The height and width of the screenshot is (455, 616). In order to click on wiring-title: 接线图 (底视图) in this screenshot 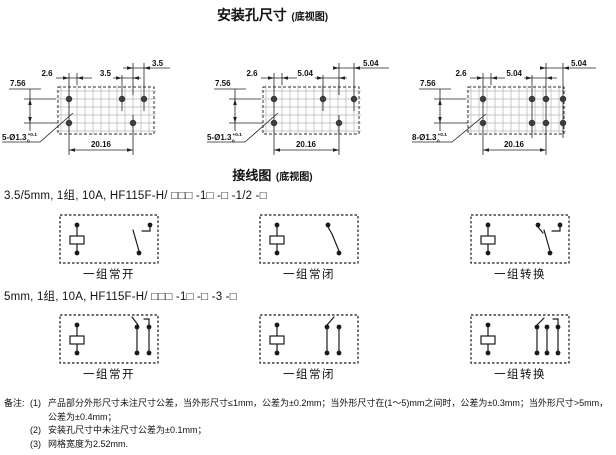, I will do `click(272, 175)`.